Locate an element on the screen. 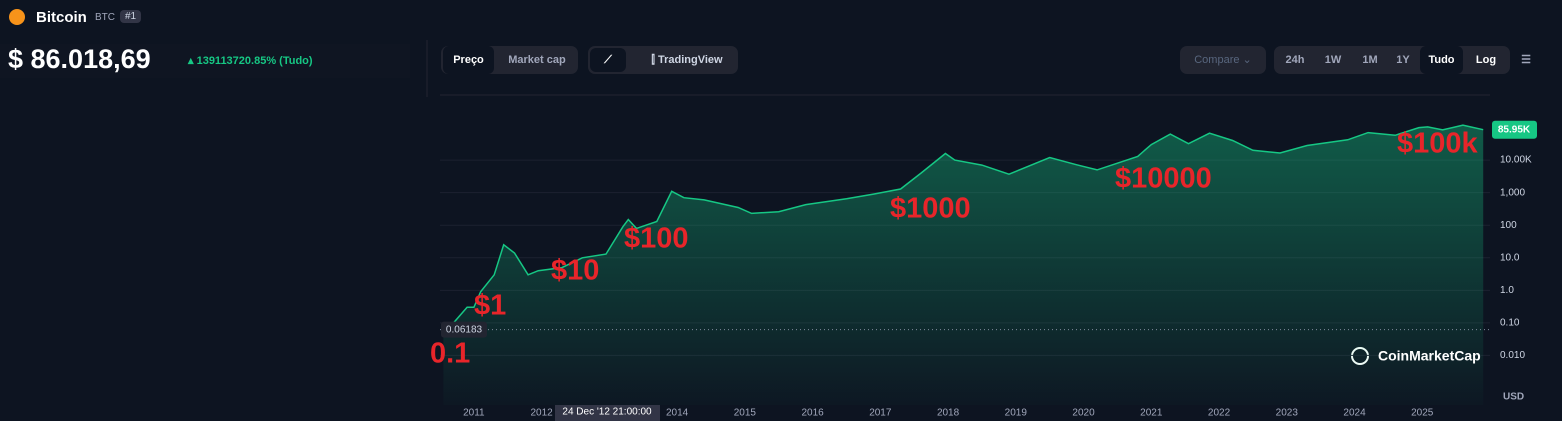 The image size is (1562, 421). annotation: $100 is located at coordinates (656, 239).